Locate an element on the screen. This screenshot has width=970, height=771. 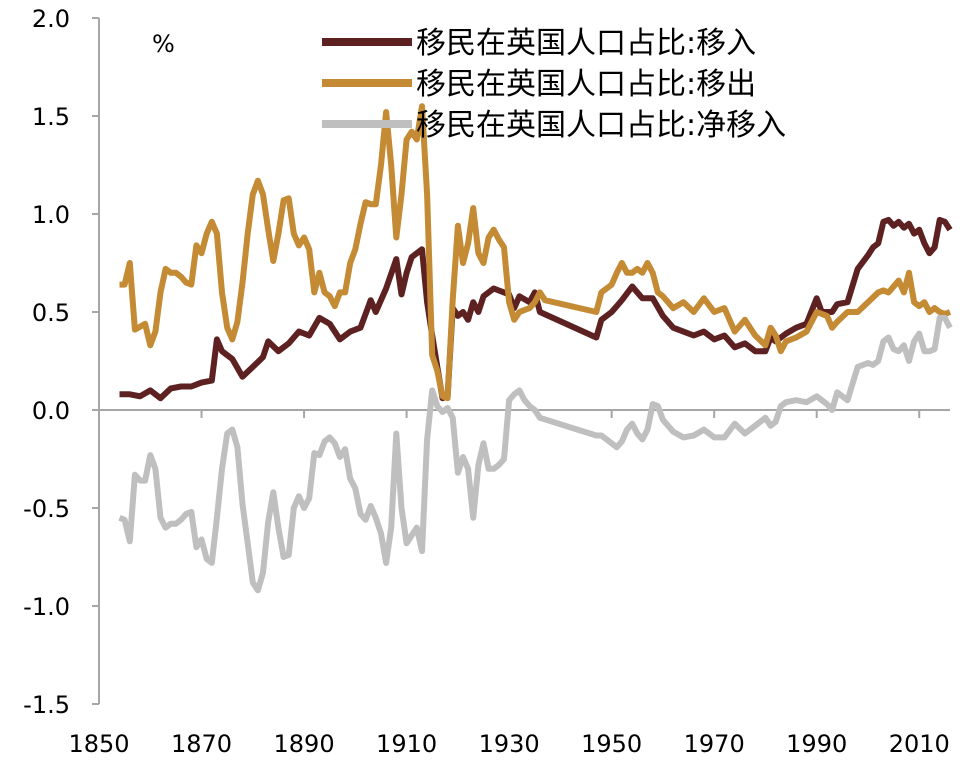
y-tick-label: 0.0 is located at coordinates (51, 411).